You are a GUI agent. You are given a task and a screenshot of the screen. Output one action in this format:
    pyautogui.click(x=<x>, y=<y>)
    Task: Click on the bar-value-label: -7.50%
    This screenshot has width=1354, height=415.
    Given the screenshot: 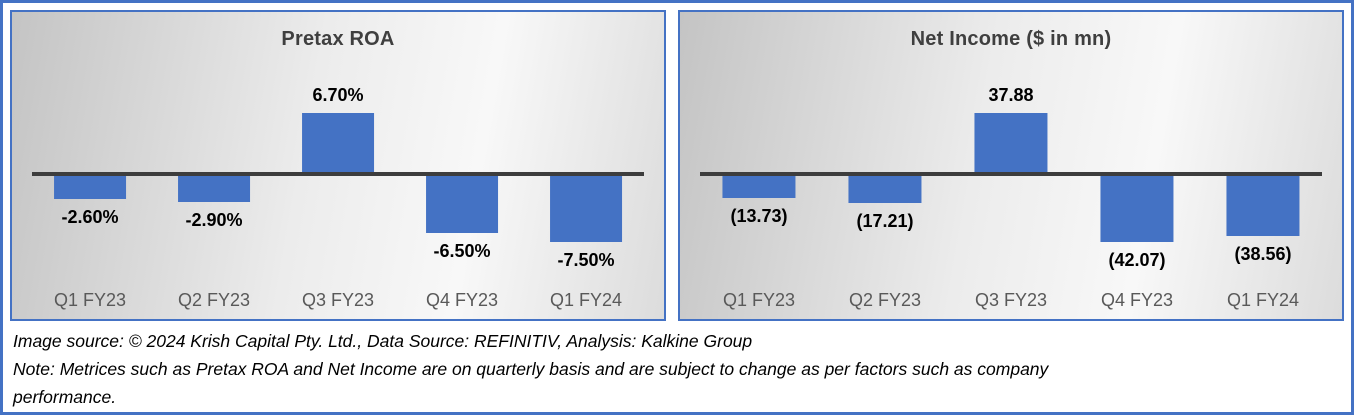 What is the action you would take?
    pyautogui.click(x=586, y=260)
    